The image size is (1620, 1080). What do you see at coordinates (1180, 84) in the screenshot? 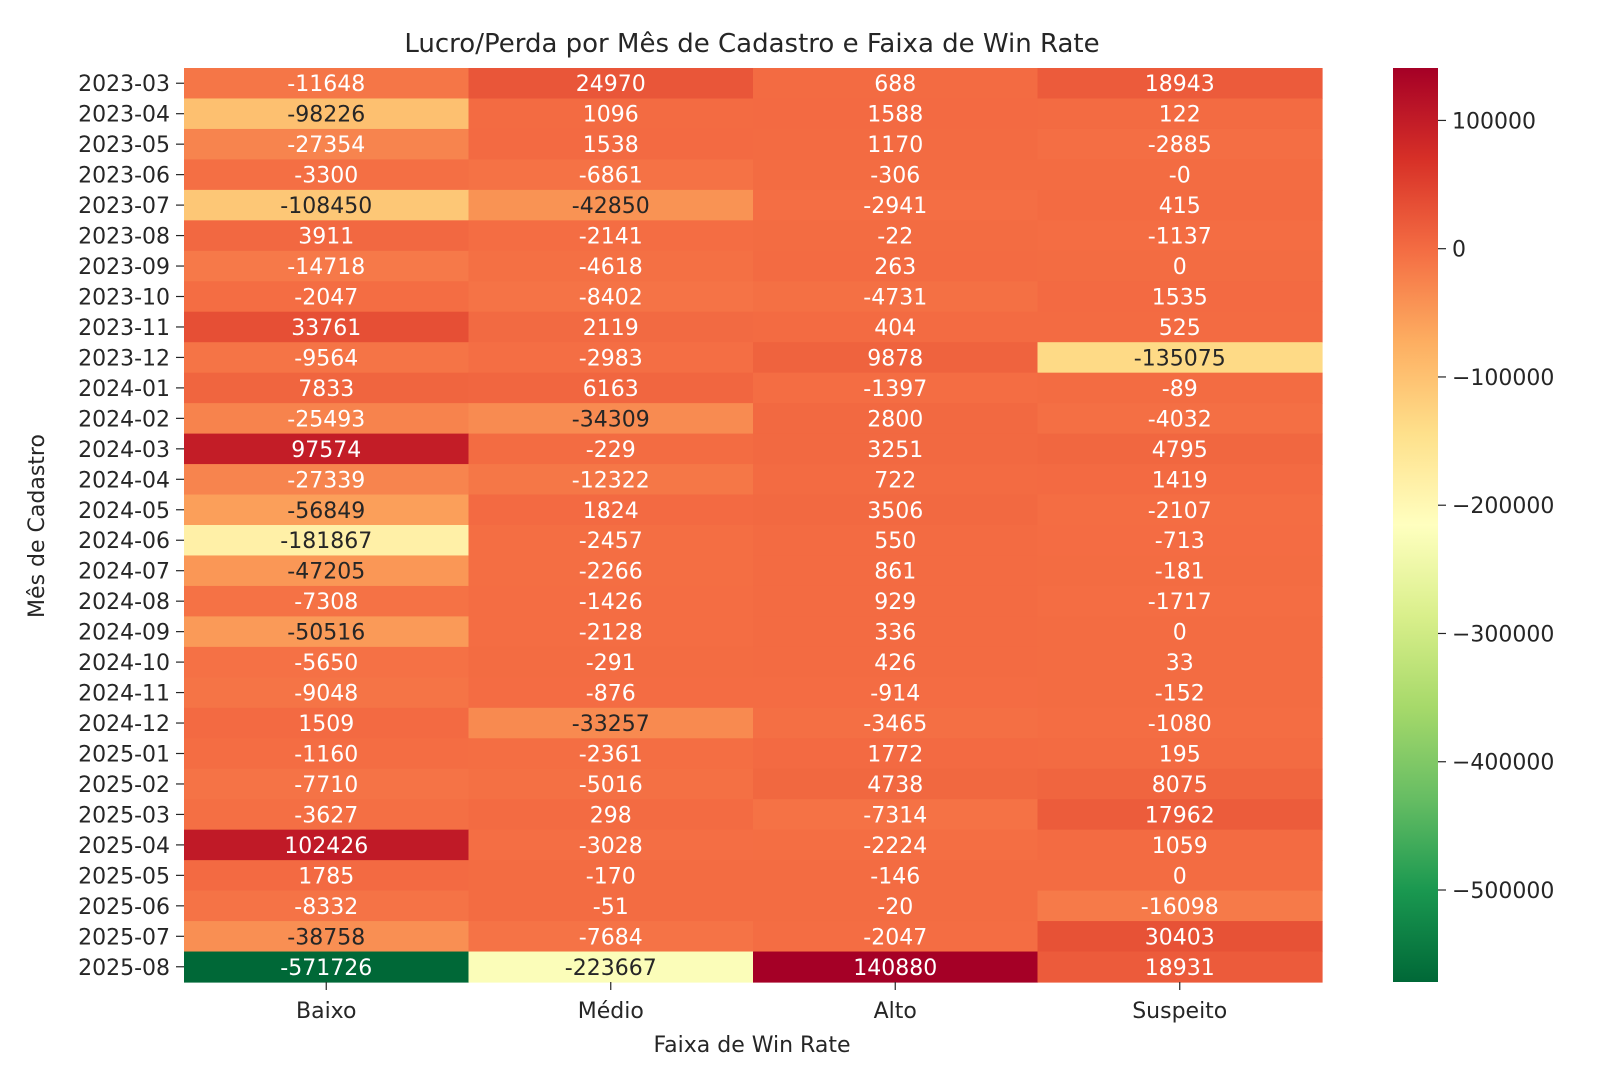
I see `cell-label: 18943` at bounding box center [1180, 84].